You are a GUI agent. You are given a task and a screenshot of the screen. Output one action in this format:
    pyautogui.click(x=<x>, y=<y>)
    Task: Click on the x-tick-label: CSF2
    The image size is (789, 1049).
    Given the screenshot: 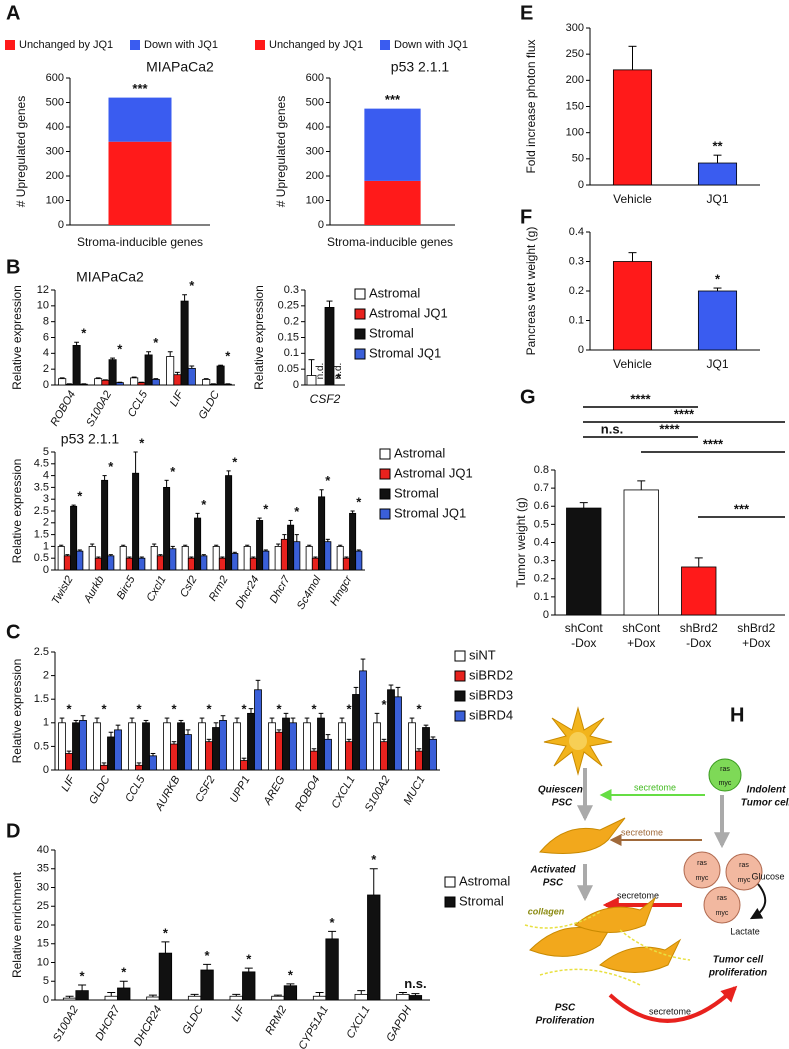 What is the action you would take?
    pyautogui.click(x=205, y=789)
    